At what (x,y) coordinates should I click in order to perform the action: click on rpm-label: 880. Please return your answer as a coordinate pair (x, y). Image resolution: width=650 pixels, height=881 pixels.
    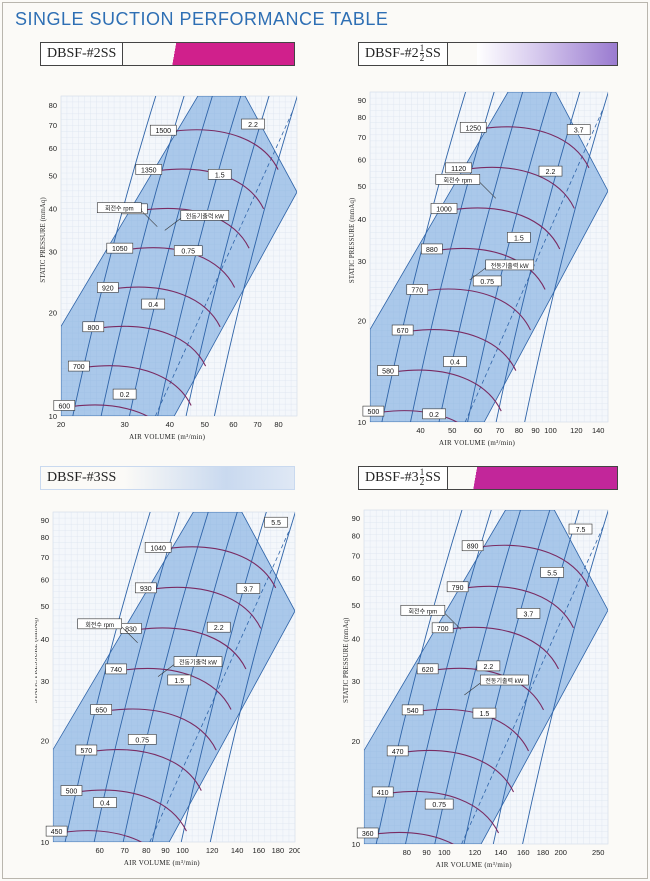
    Looking at the image, I should click on (432, 250).